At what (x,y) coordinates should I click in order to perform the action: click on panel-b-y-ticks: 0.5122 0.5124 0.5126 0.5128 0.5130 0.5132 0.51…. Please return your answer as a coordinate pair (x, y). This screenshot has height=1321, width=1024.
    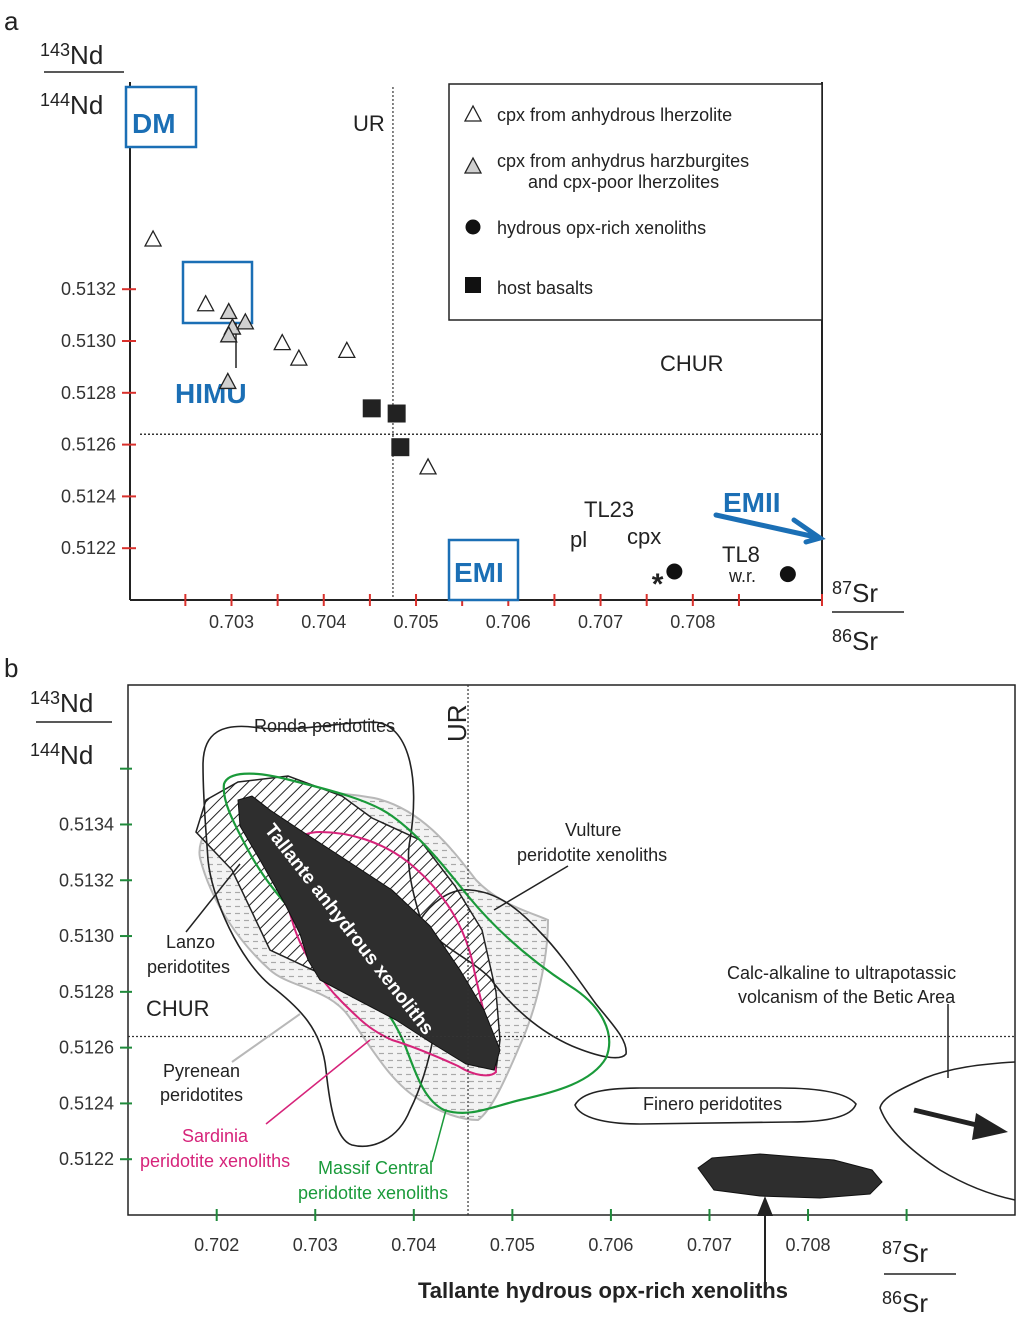
    Looking at the image, I should click on (95, 968).